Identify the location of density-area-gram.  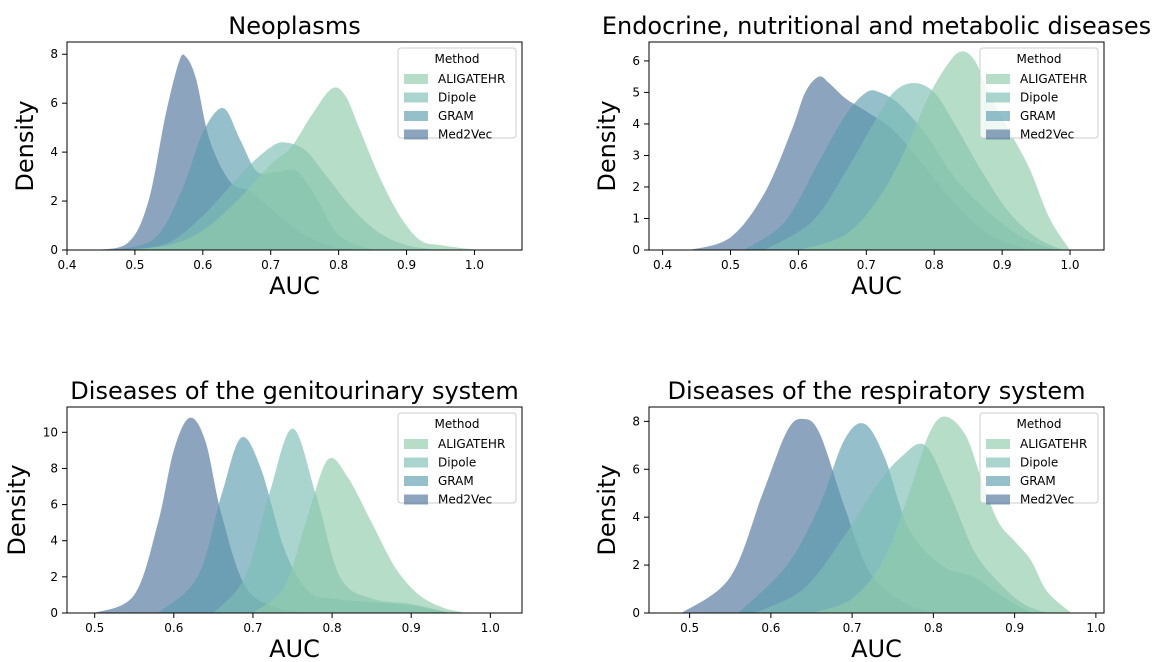
(304, 524).